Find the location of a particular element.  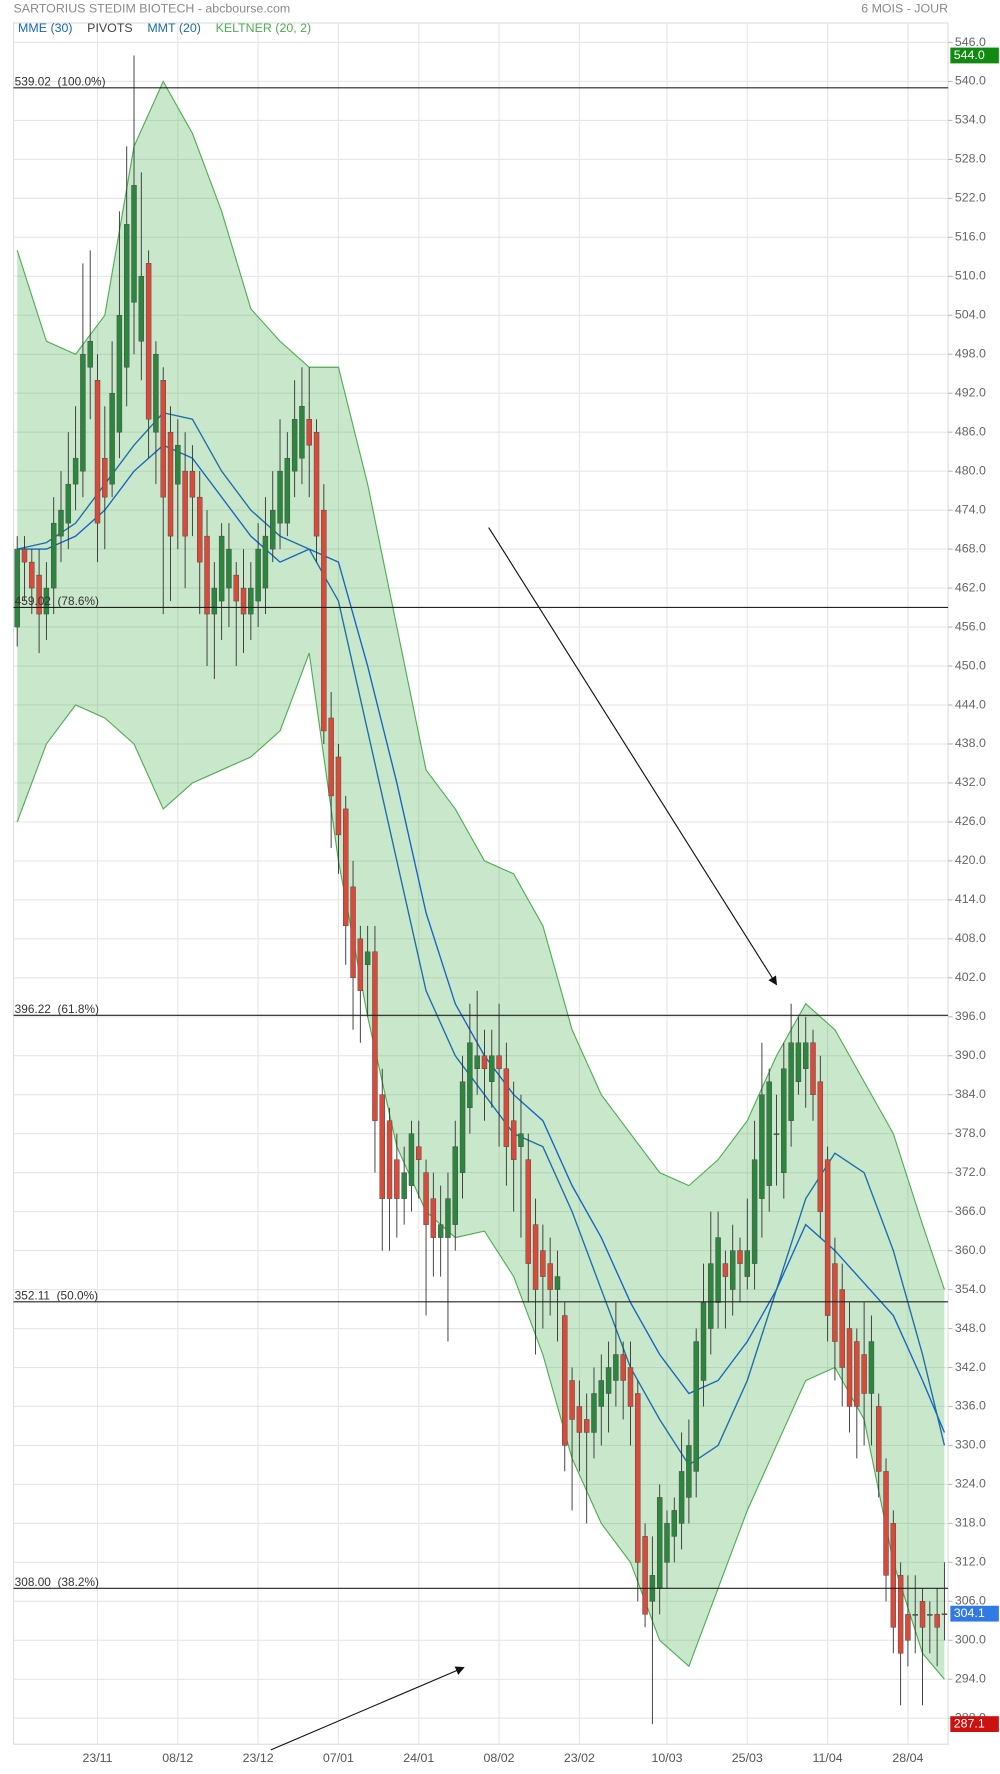

legend-item: MMT (20) is located at coordinates (174, 28).